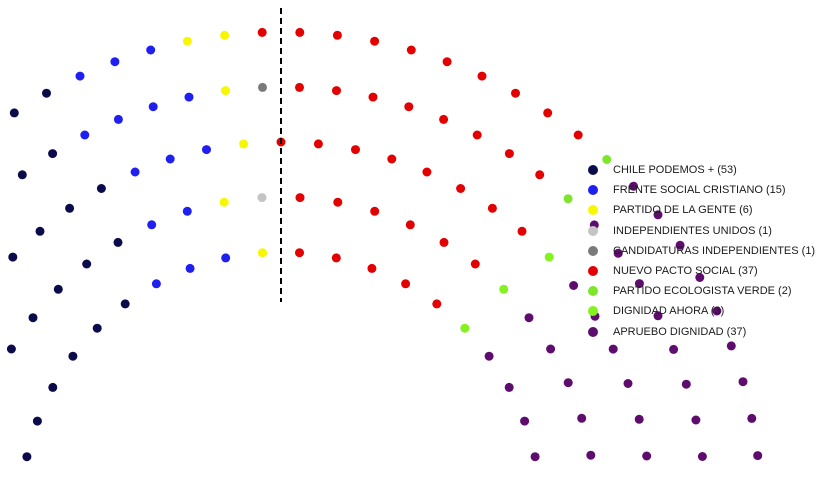 This screenshot has width=825, height=484. Describe the element at coordinates (683, 210) in the screenshot. I see `legend-label: PARTIDO DE LA GENTE (6)` at that location.